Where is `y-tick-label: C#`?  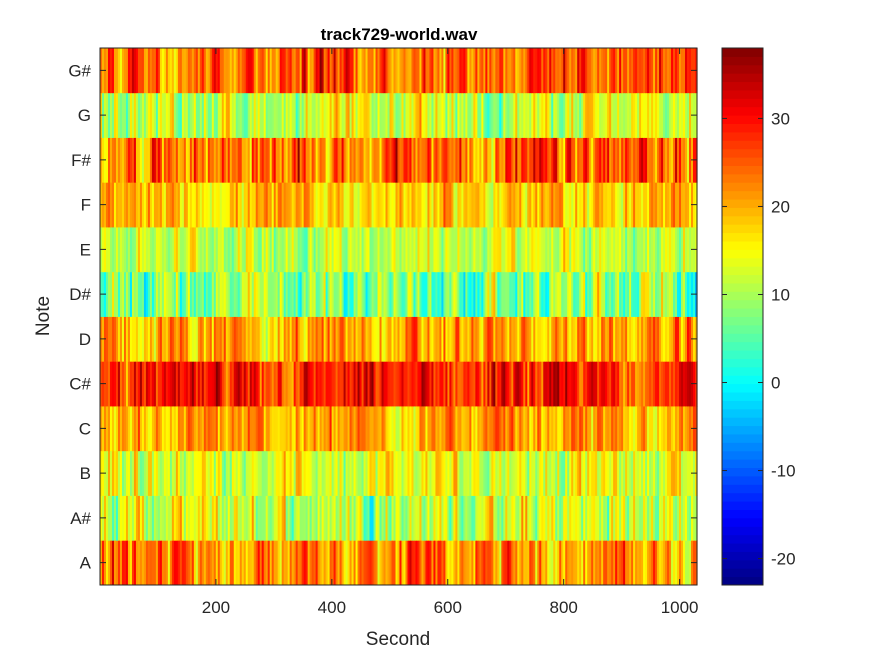 y-tick-label: C# is located at coordinates (80, 384).